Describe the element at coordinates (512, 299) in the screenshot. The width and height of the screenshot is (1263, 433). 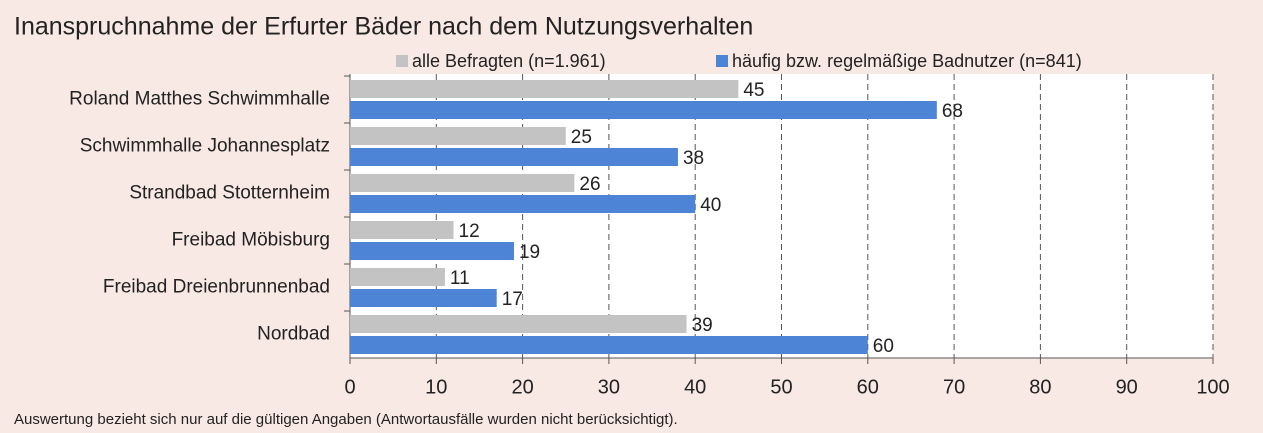
I see `value-label: 17` at that location.